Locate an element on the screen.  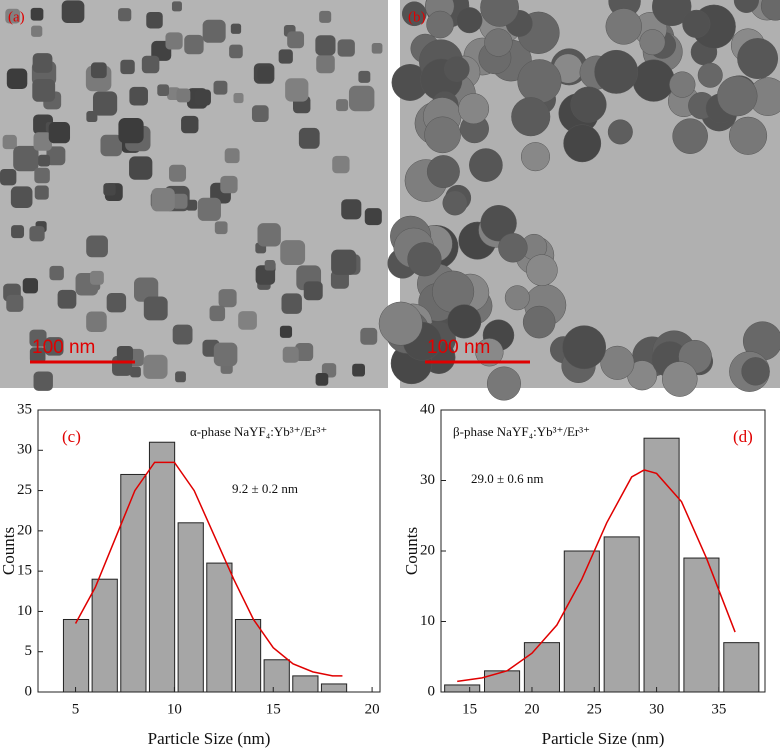
y-tick-label: 30 is located at coordinates (24, 450).